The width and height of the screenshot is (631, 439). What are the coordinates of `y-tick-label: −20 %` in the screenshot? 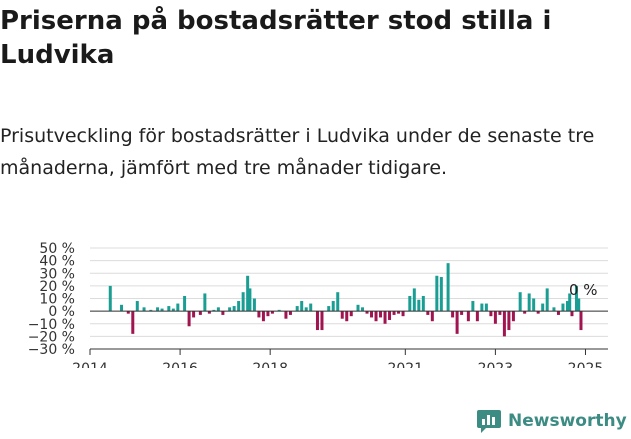 It's located at (51, 337).